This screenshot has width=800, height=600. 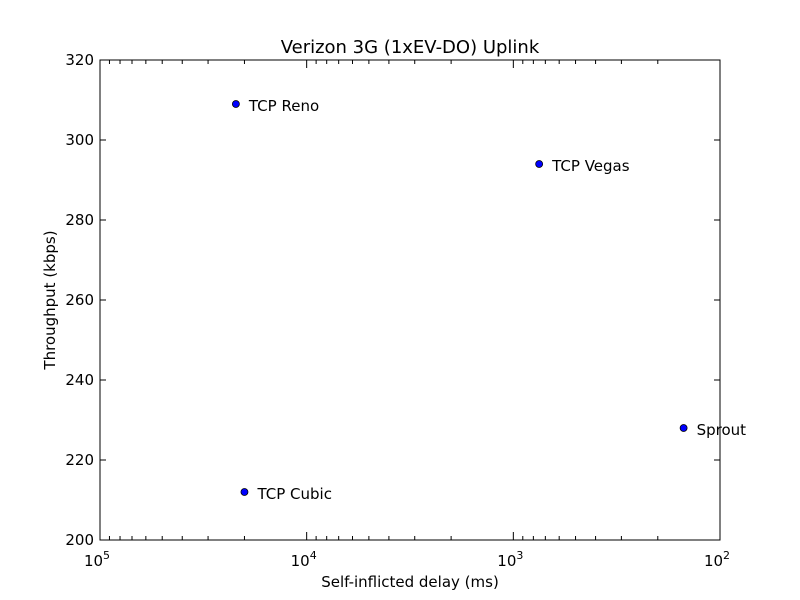 I want to click on data-point-sprout, so click(x=683, y=428).